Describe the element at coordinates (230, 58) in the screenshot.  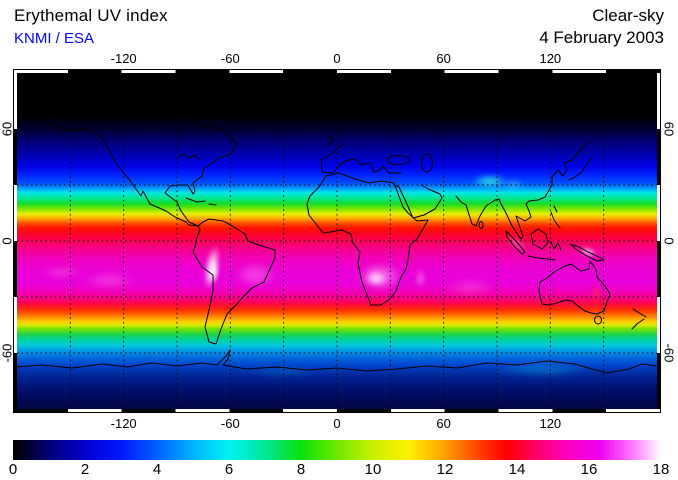
I see `lon-tick-label-top: -60` at that location.